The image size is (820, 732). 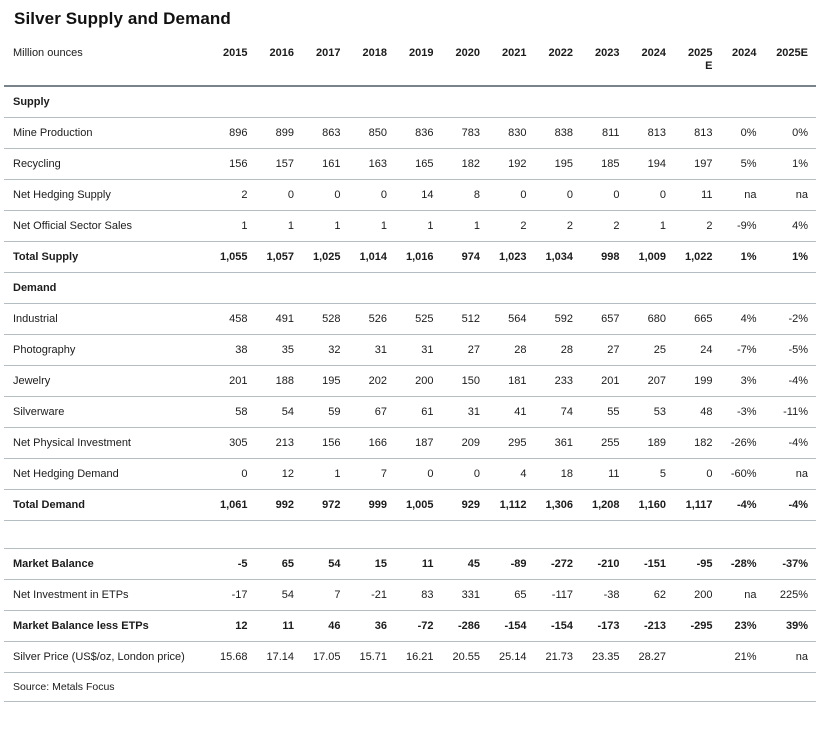 What do you see at coordinates (410, 505) in the screenshot?
I see `cell-value: 1,005` at bounding box center [410, 505].